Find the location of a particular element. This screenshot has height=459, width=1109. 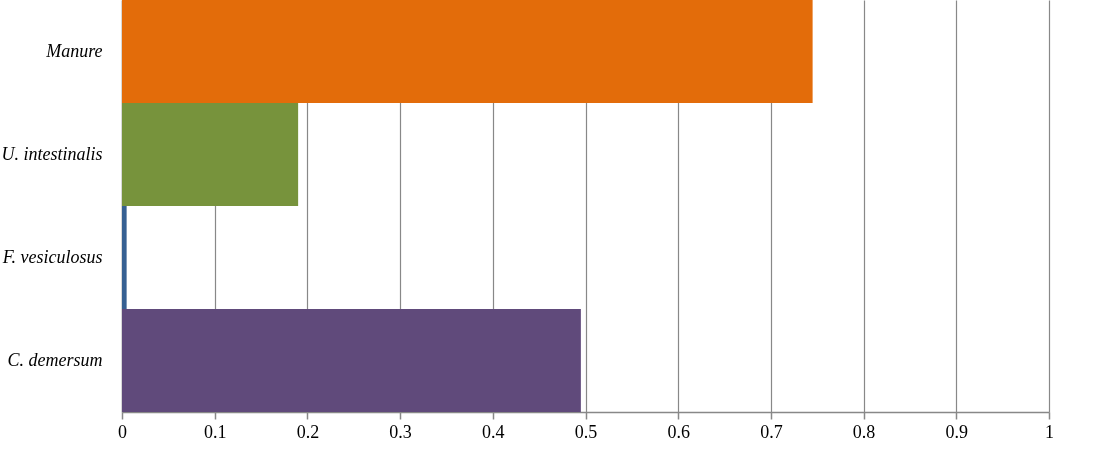

x-tick-label: 0.2 is located at coordinates (308, 431).